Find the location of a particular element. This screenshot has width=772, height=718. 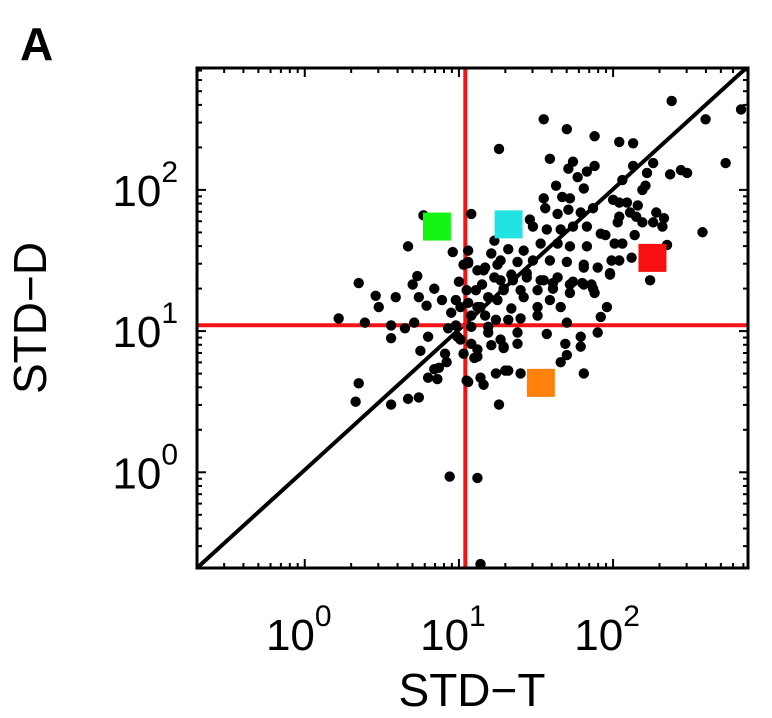

highlight-point-green is located at coordinates (436, 226).